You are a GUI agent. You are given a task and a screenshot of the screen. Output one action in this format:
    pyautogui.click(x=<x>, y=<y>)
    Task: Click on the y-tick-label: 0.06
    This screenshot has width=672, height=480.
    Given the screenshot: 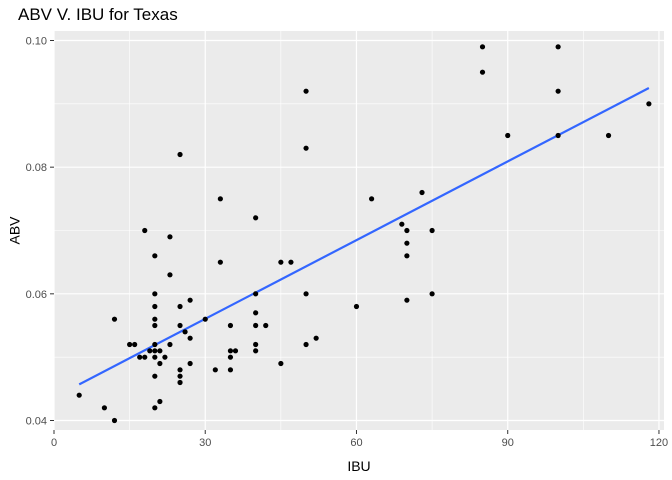 What is the action you would take?
    pyautogui.click(x=36, y=295)
    